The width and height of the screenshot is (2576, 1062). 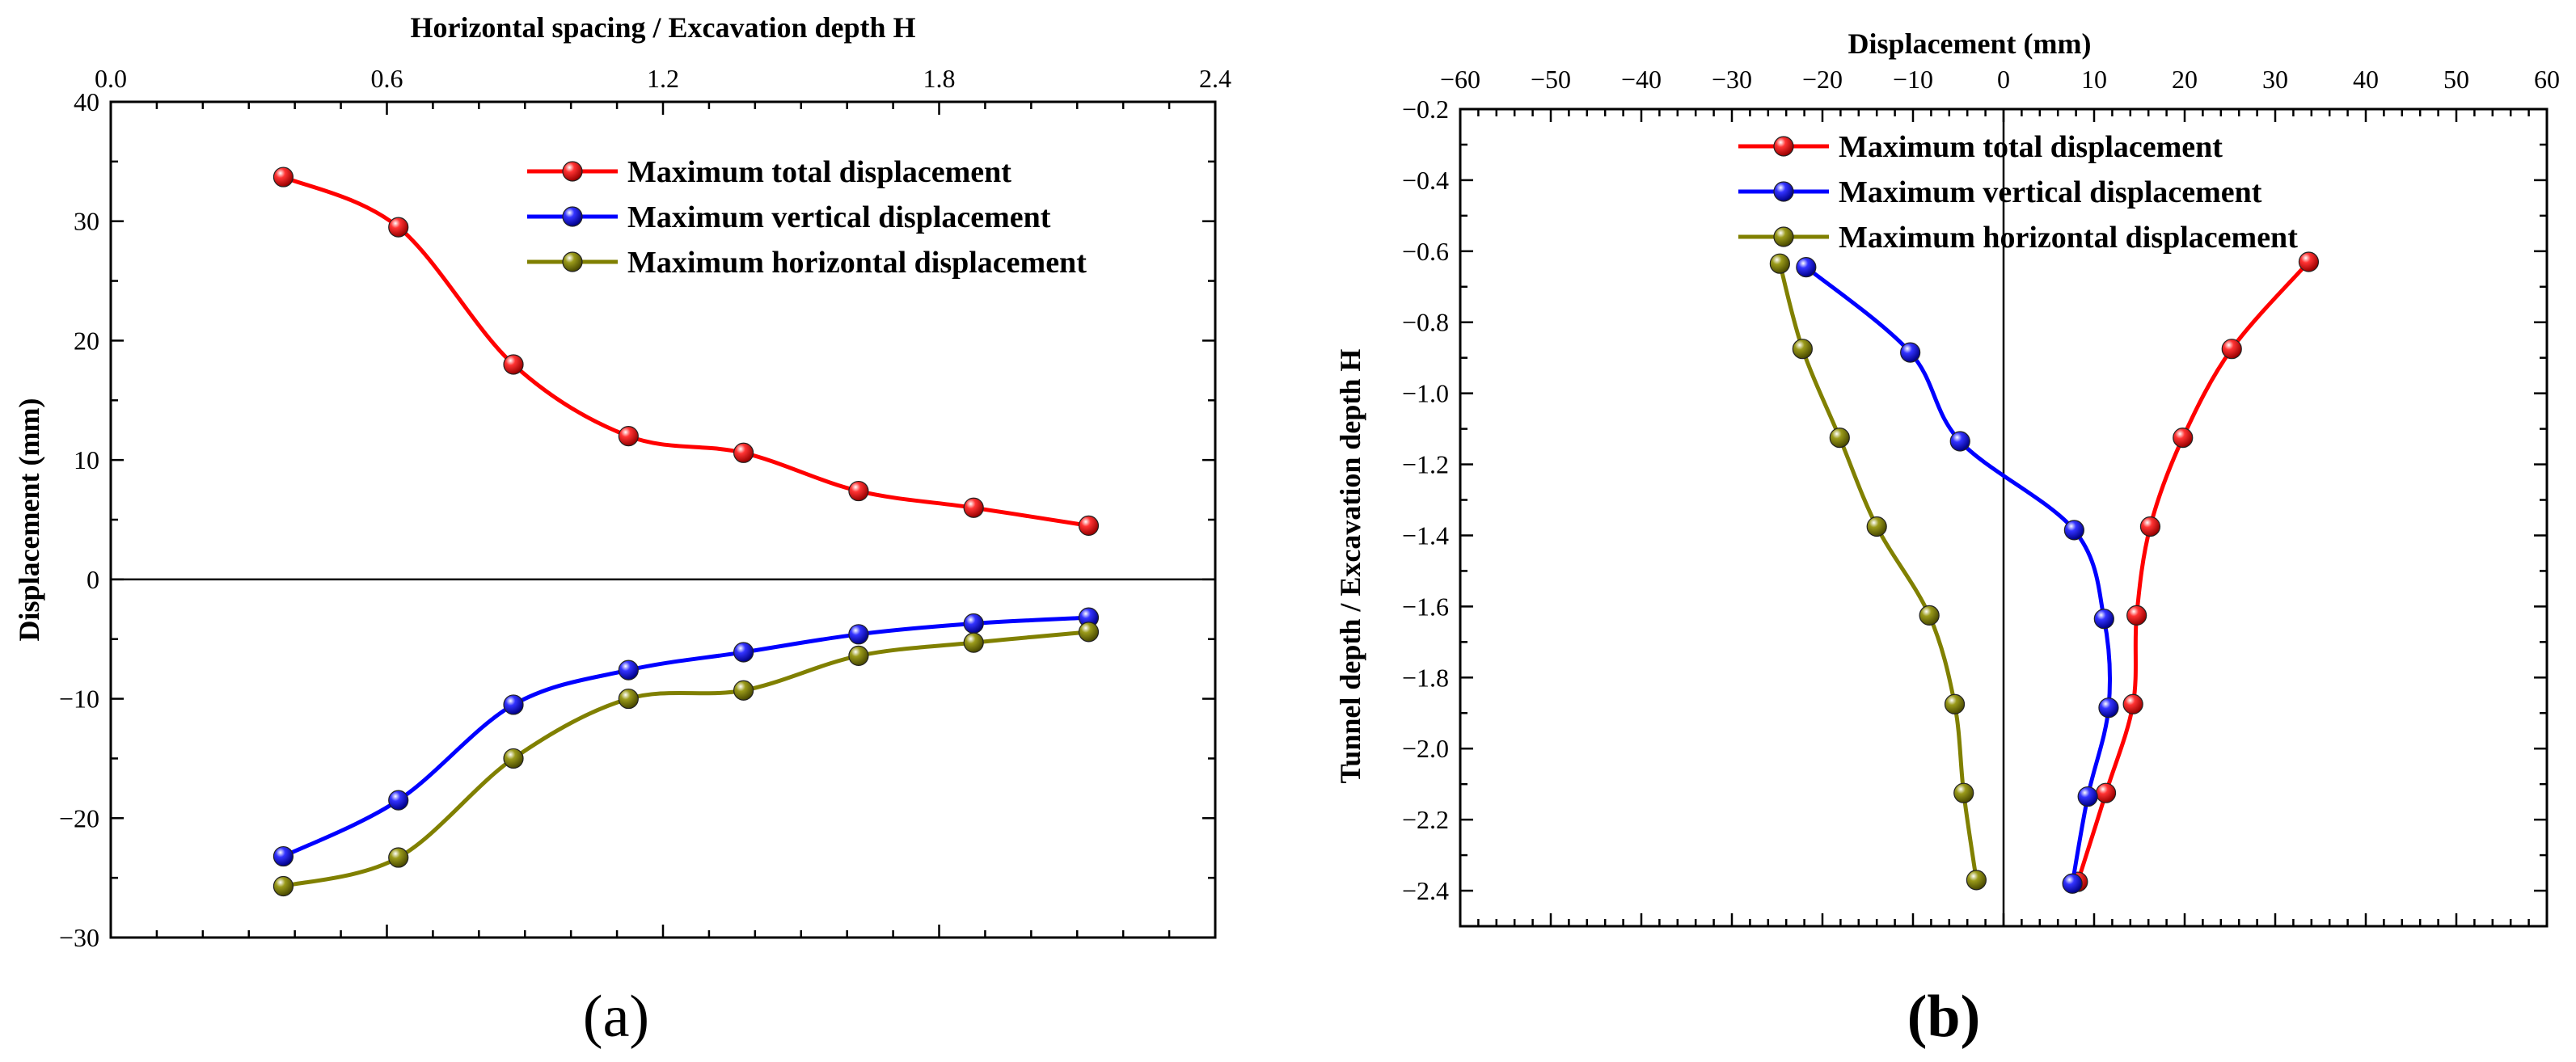 I want to click on y-tick-label-b: −0.8, so click(x=1425, y=322).